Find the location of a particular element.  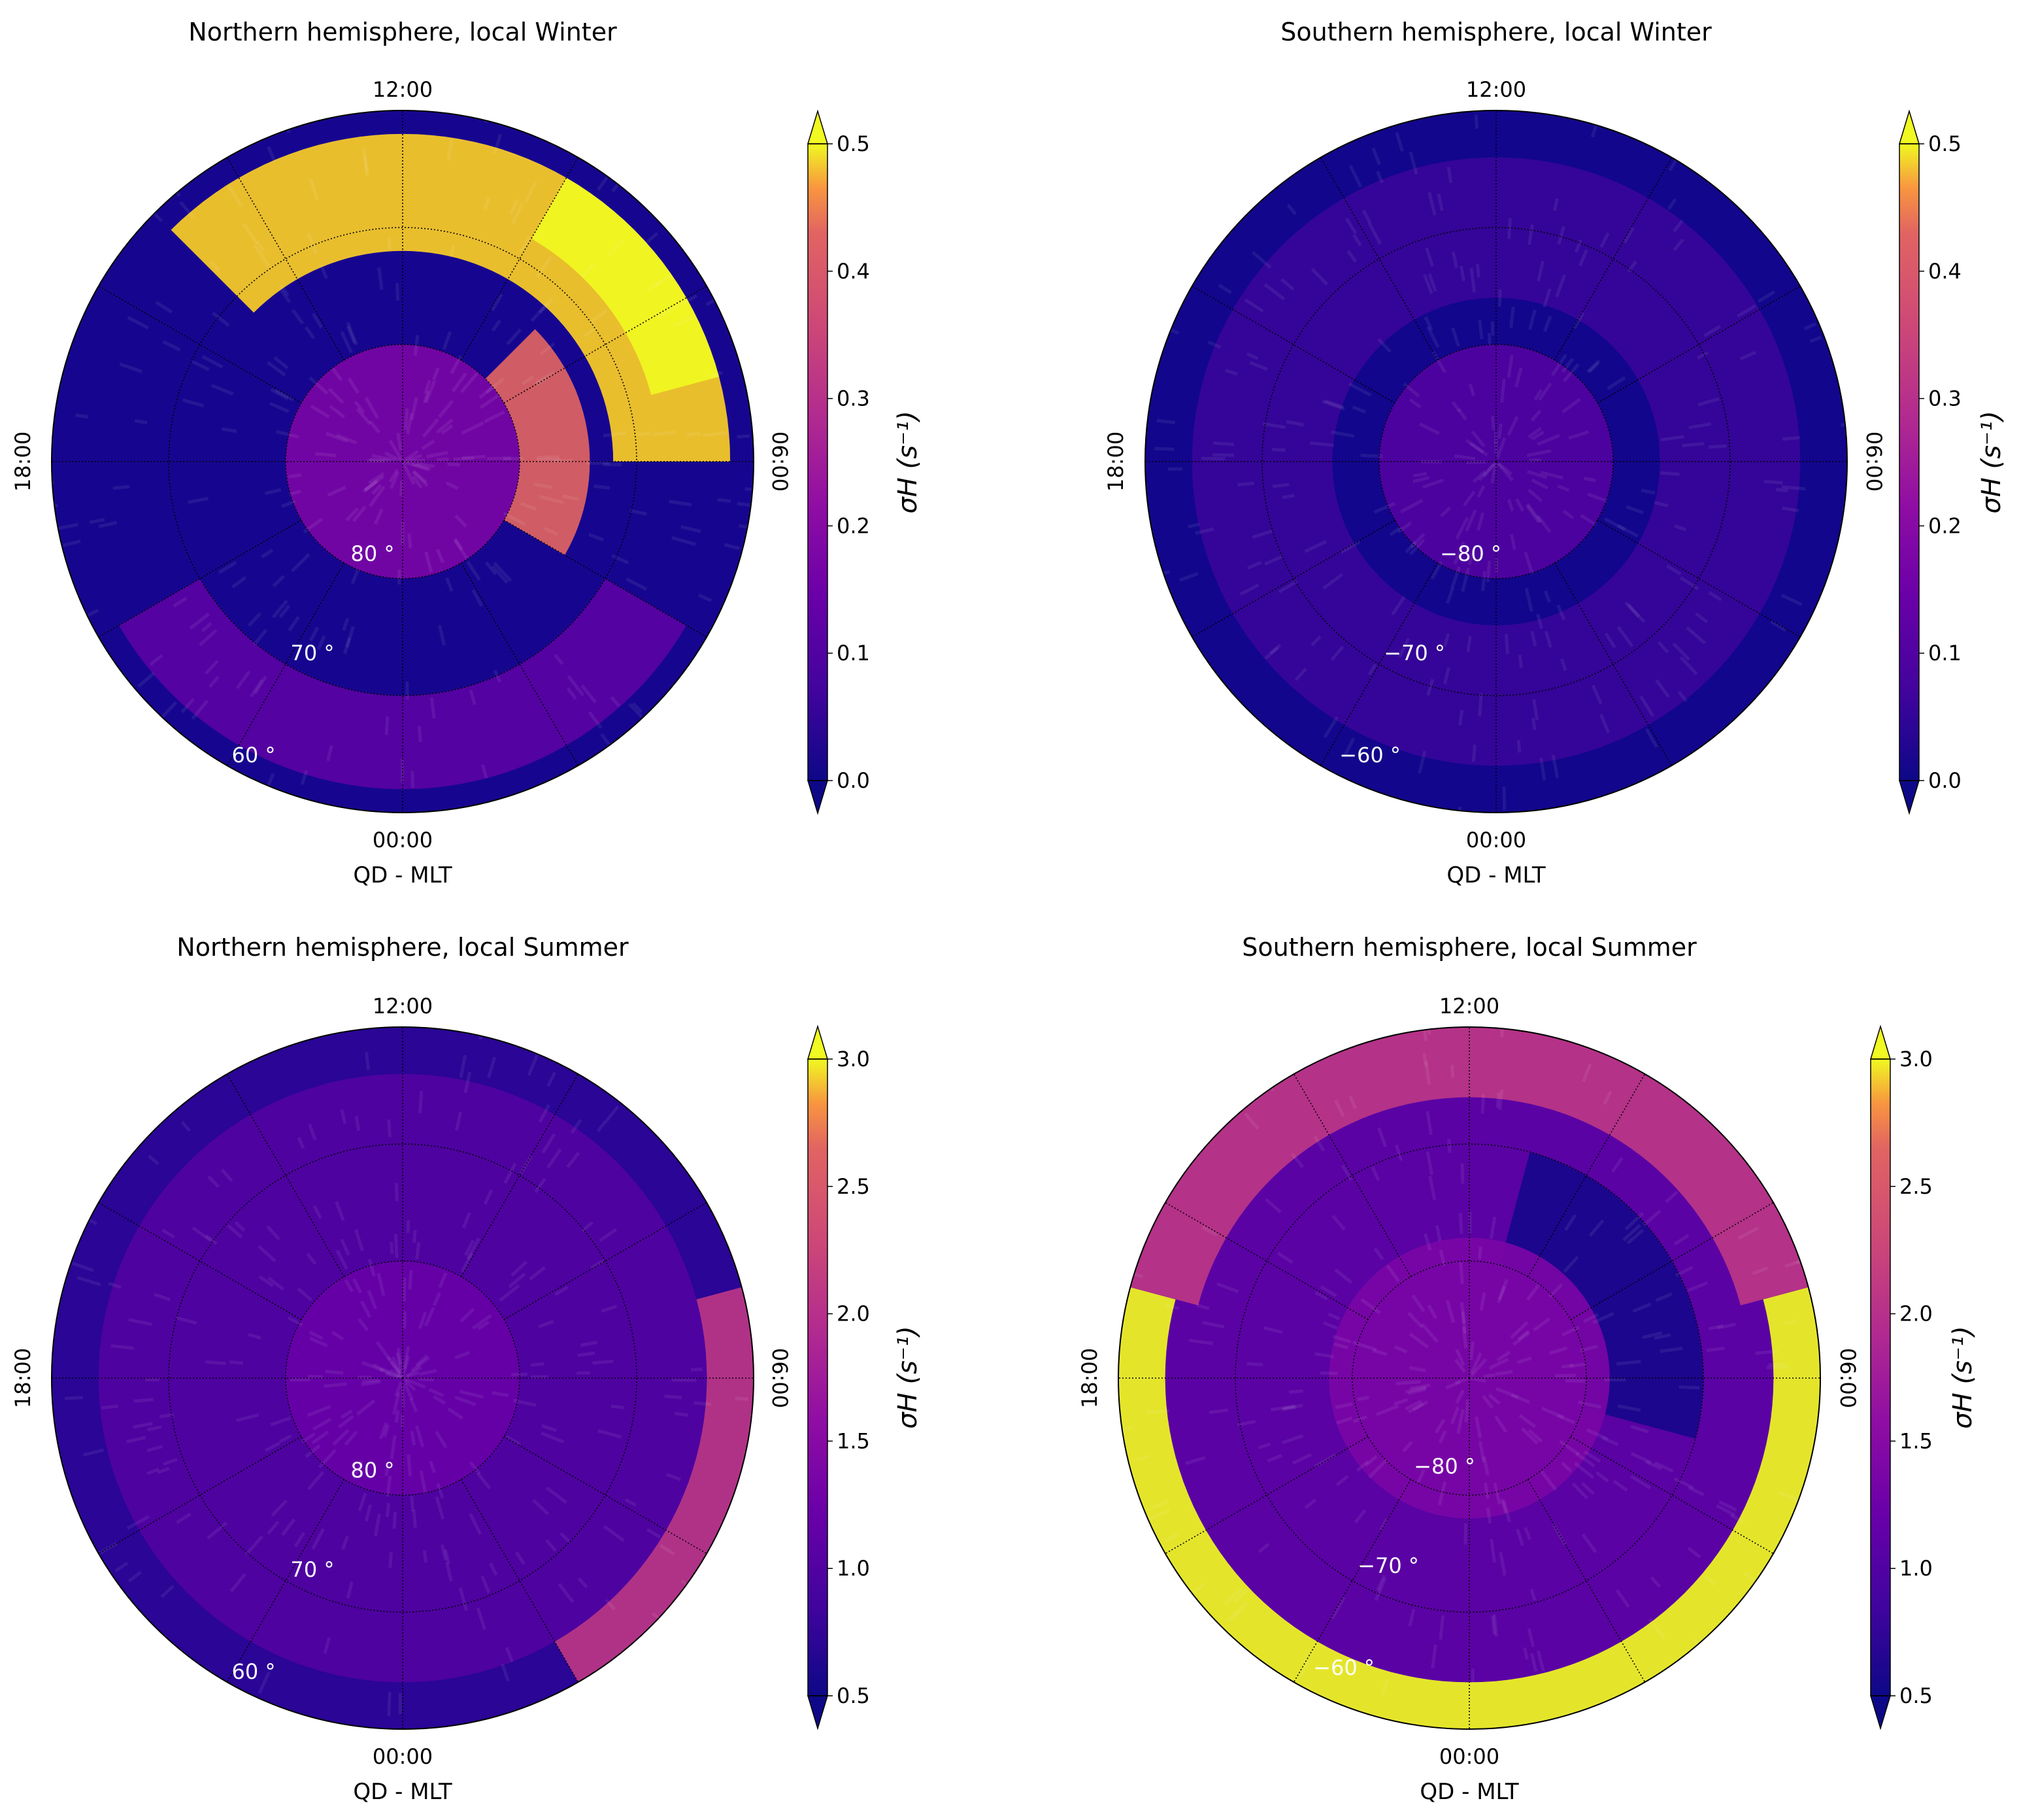

panel-title: Southern hemisphere, local Winter is located at coordinates (1496, 32).